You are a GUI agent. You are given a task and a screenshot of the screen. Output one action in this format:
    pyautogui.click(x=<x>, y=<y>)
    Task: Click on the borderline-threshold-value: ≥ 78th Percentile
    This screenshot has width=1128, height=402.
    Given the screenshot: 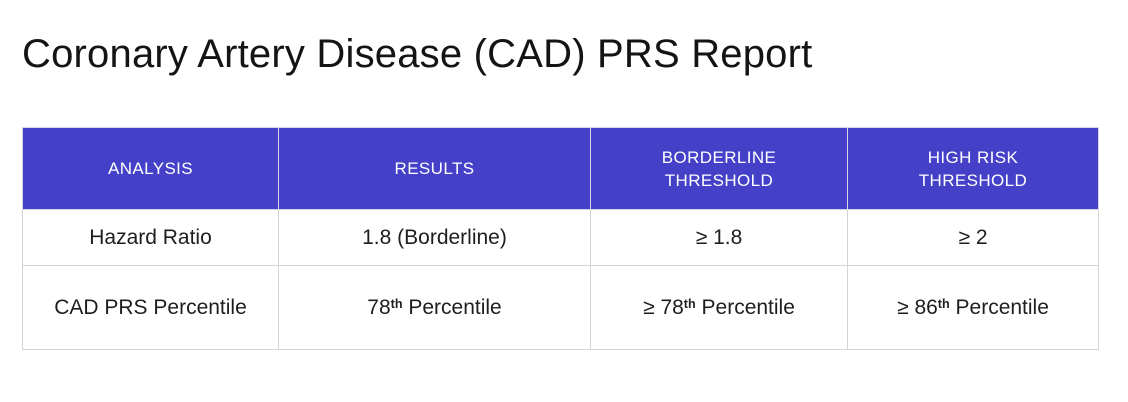 What is the action you would take?
    pyautogui.click(x=719, y=307)
    